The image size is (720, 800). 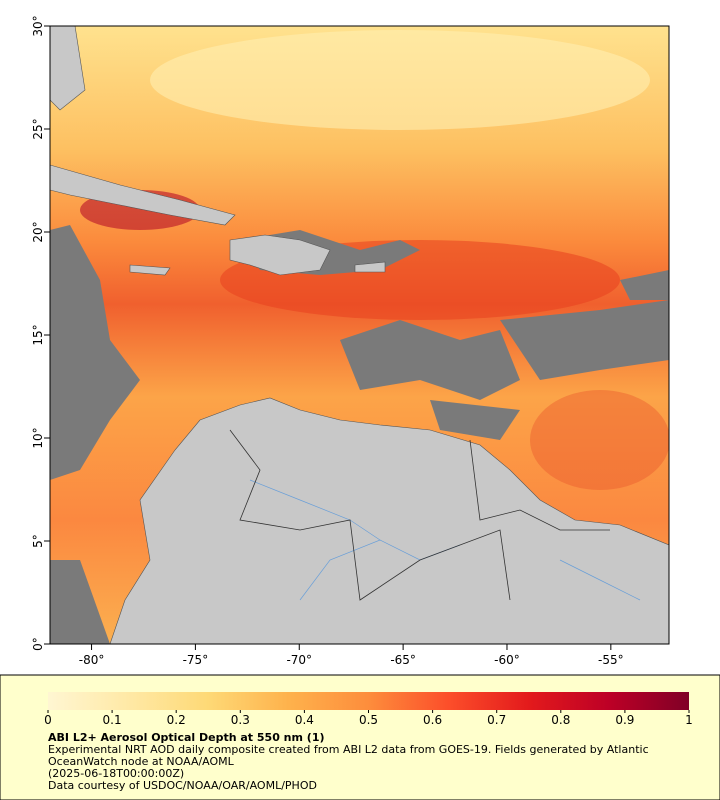 I want to click on colorbar-tick-label: 0.6, so click(x=432, y=720).